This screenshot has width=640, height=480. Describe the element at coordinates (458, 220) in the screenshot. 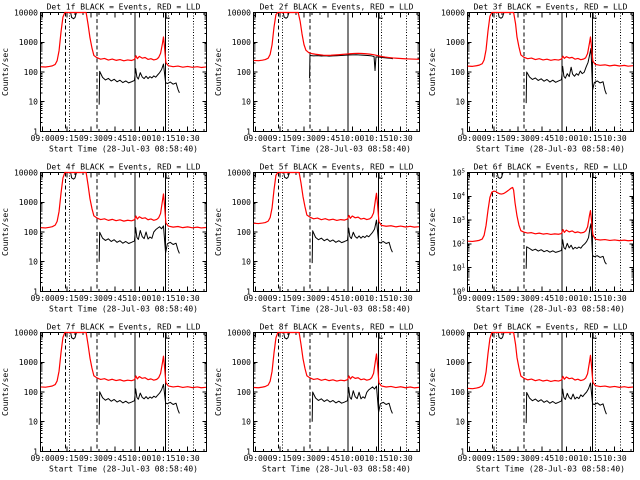

I see `y-tick-label: 10³` at that location.